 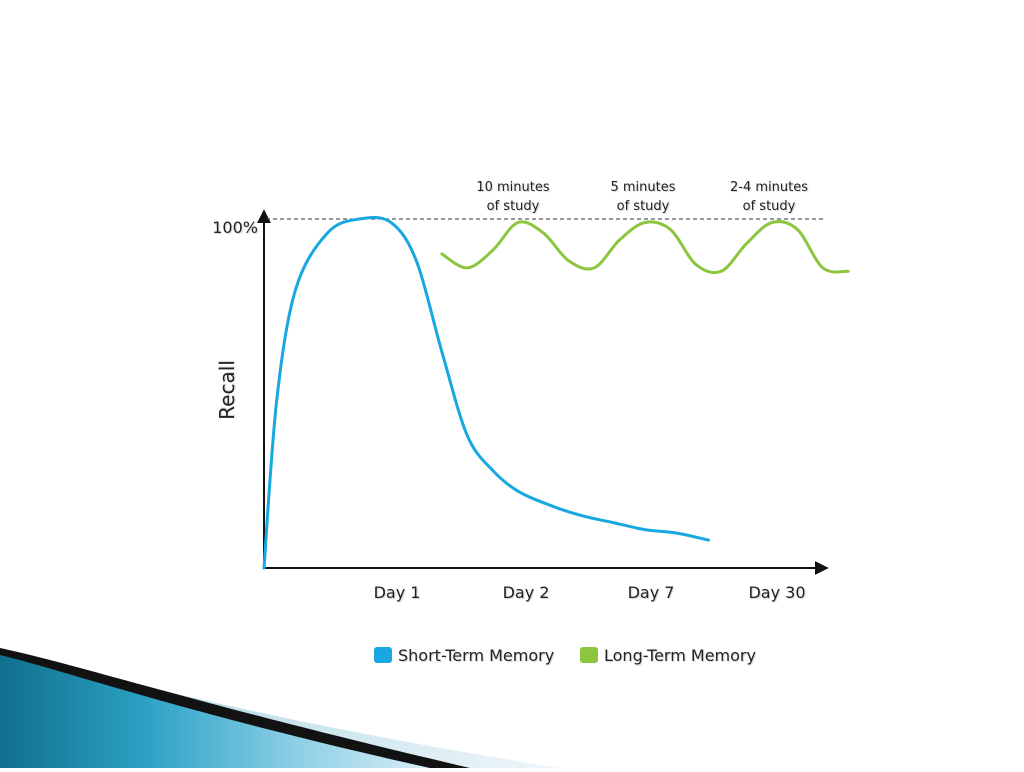 I want to click on decorative-swoosh, so click(x=280, y=708).